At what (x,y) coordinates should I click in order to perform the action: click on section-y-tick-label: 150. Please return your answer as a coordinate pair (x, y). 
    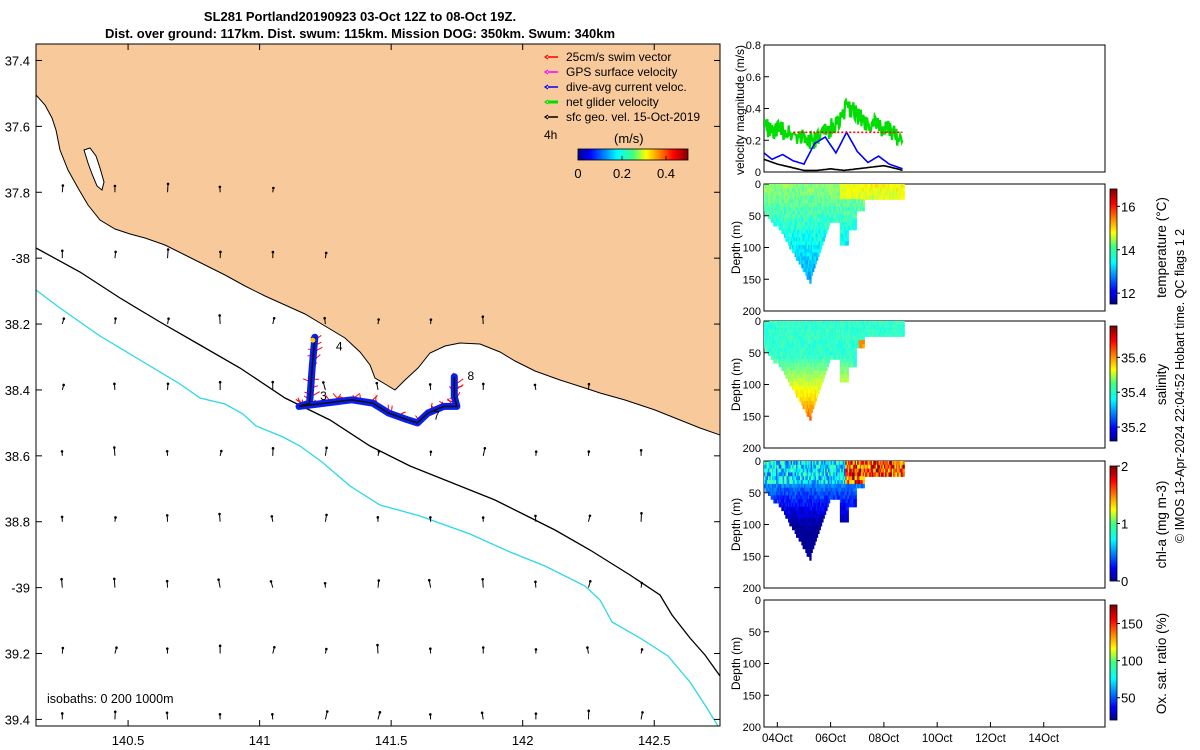
    Looking at the image, I should click on (752, 557).